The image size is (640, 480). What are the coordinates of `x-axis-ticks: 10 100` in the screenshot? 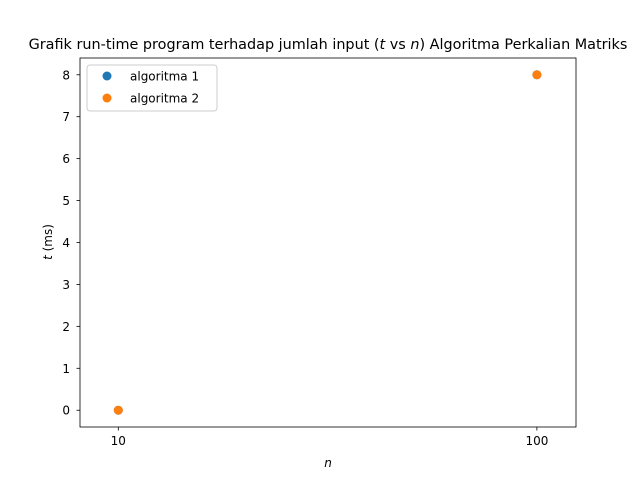 It's located at (329, 437).